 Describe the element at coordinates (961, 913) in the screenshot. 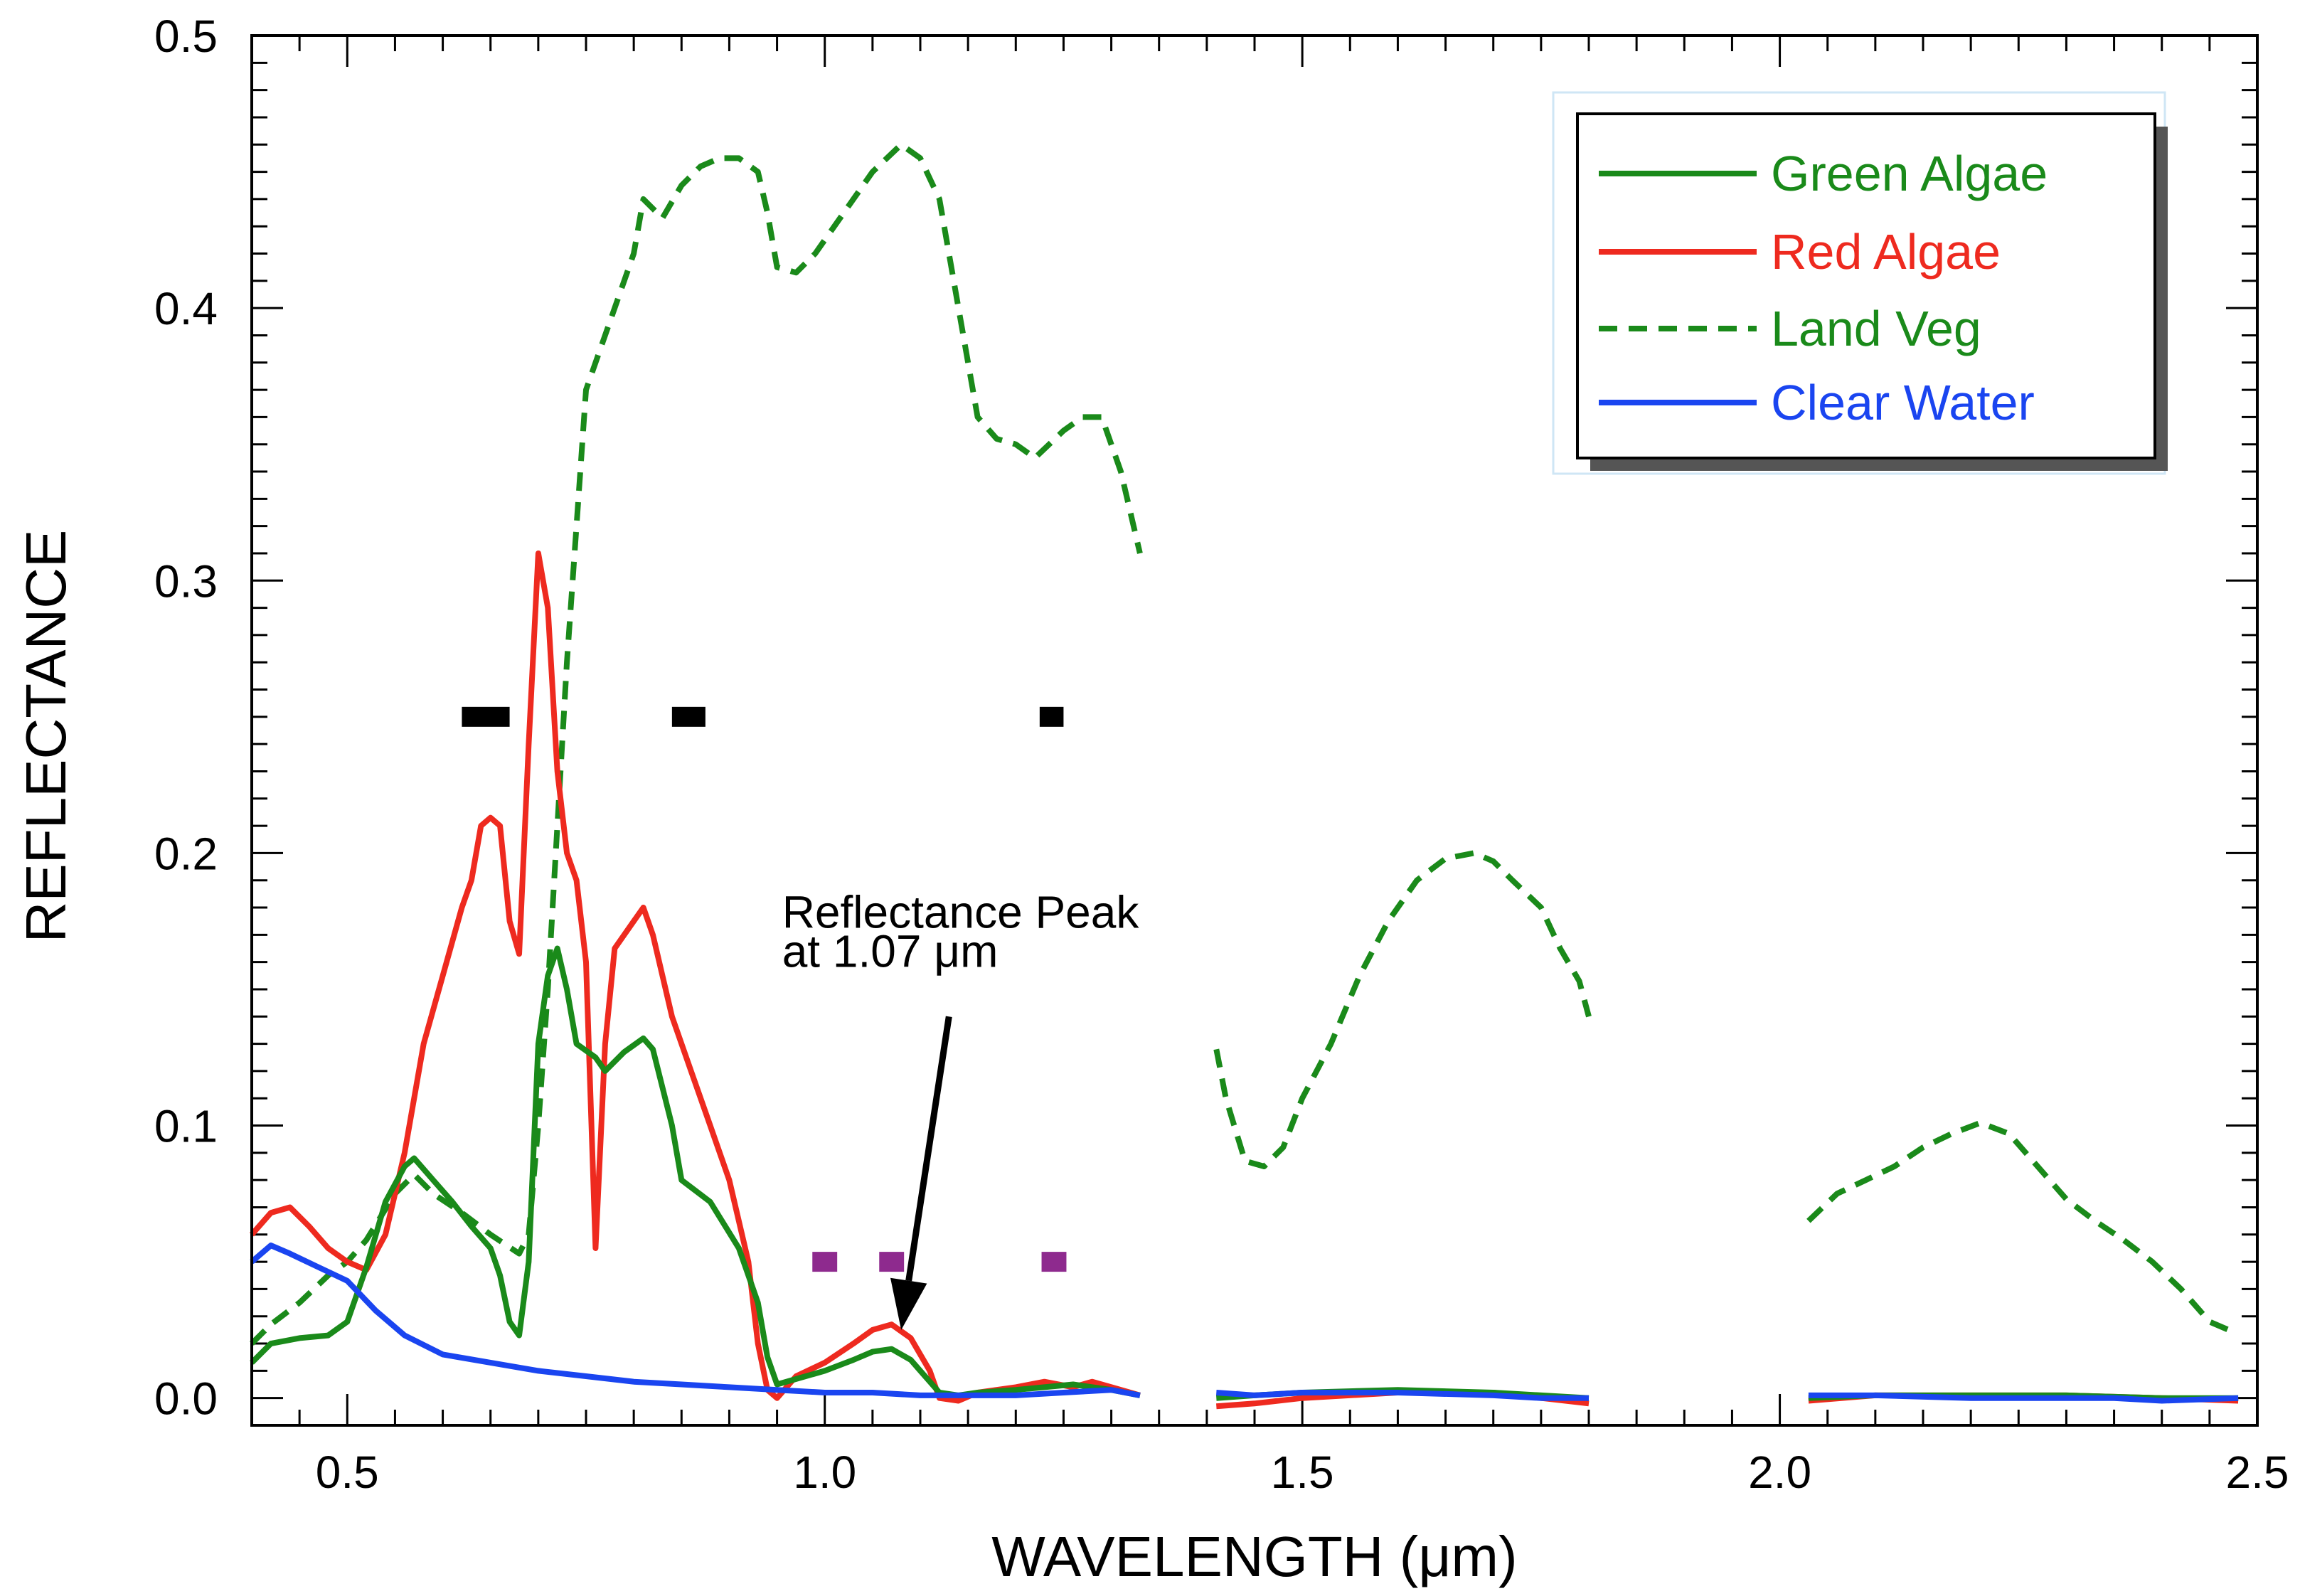

I see `annotation-text-line-1: Reflectance Peak` at that location.